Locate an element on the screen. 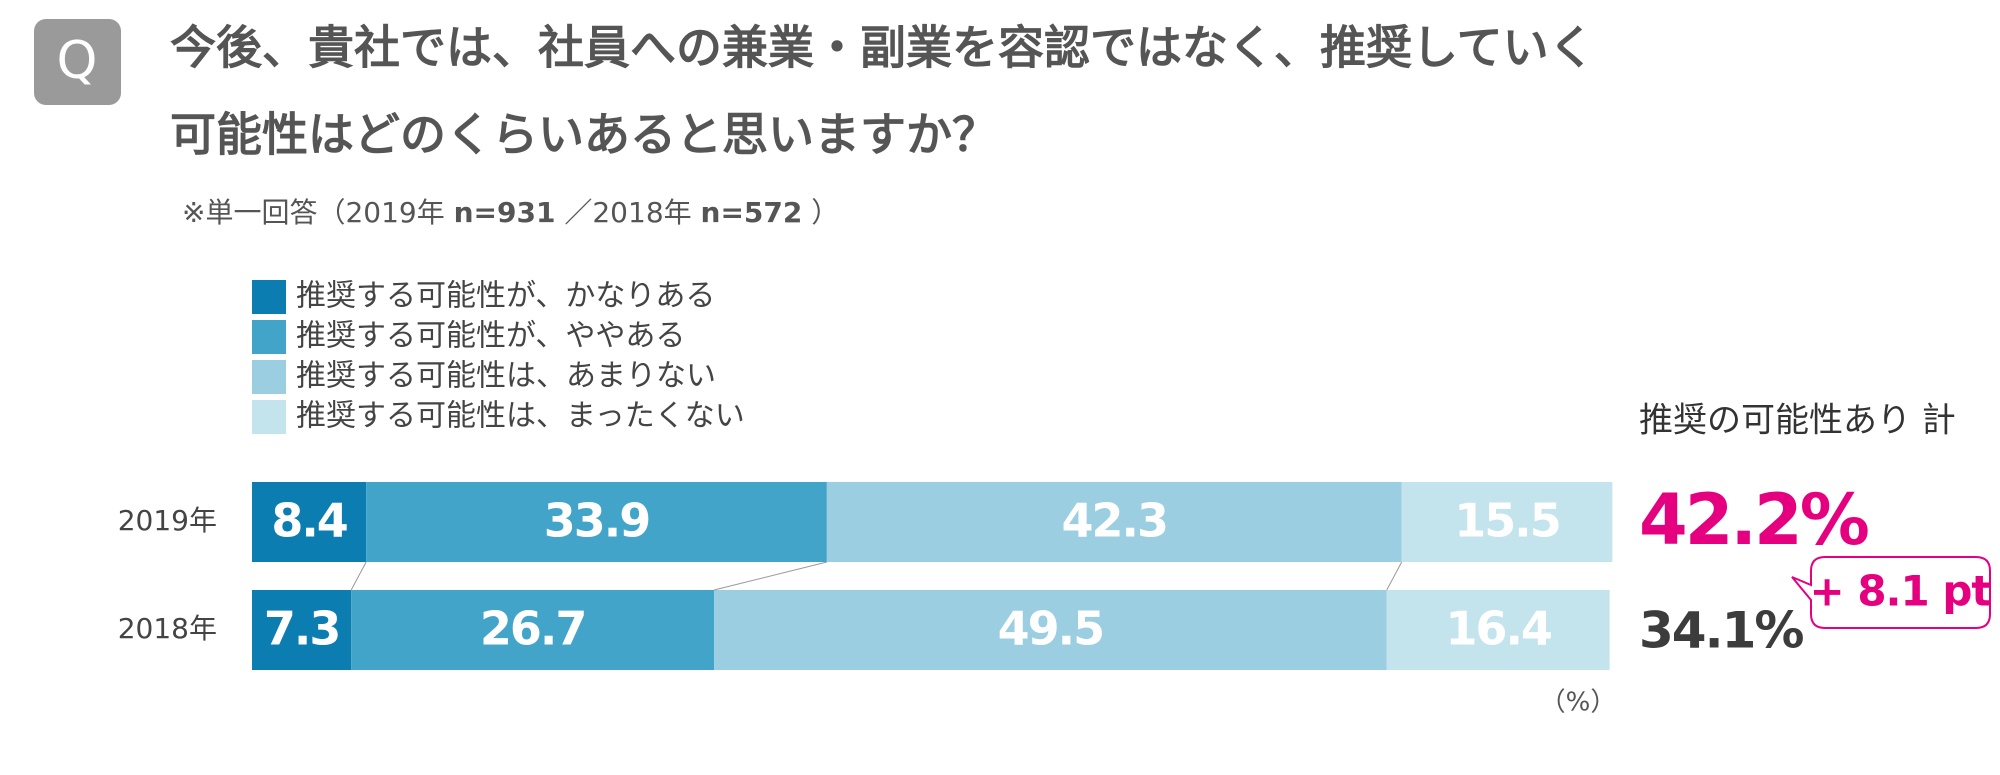 Image resolution: width=2000 pixels, height=775 pixels. badge: Q is located at coordinates (77, 61).